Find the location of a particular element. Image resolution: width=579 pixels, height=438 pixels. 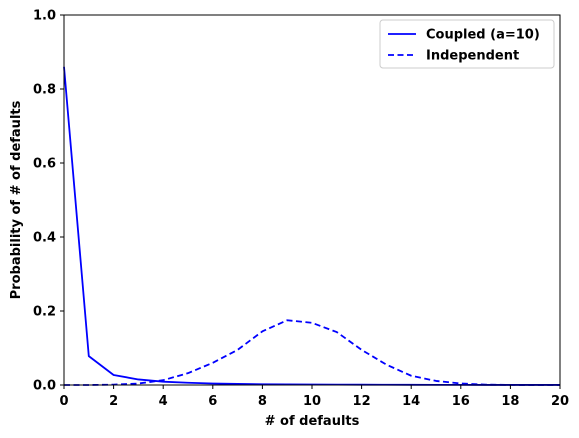

y-tick-label: 0.6 is located at coordinates (44, 164).